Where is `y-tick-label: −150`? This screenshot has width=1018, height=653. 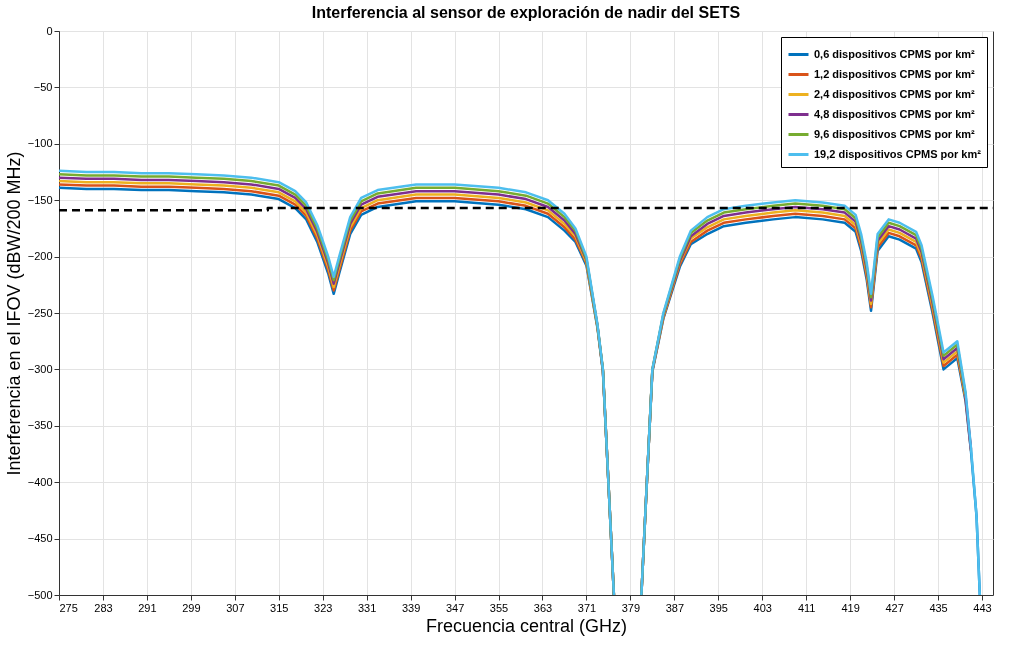 y-tick-label: −150 is located at coordinates (40, 199).